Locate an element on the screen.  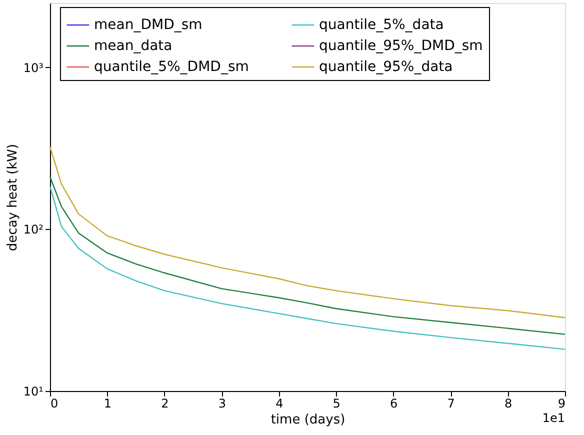
legend-label: quantile_5%_data is located at coordinates (381, 25).